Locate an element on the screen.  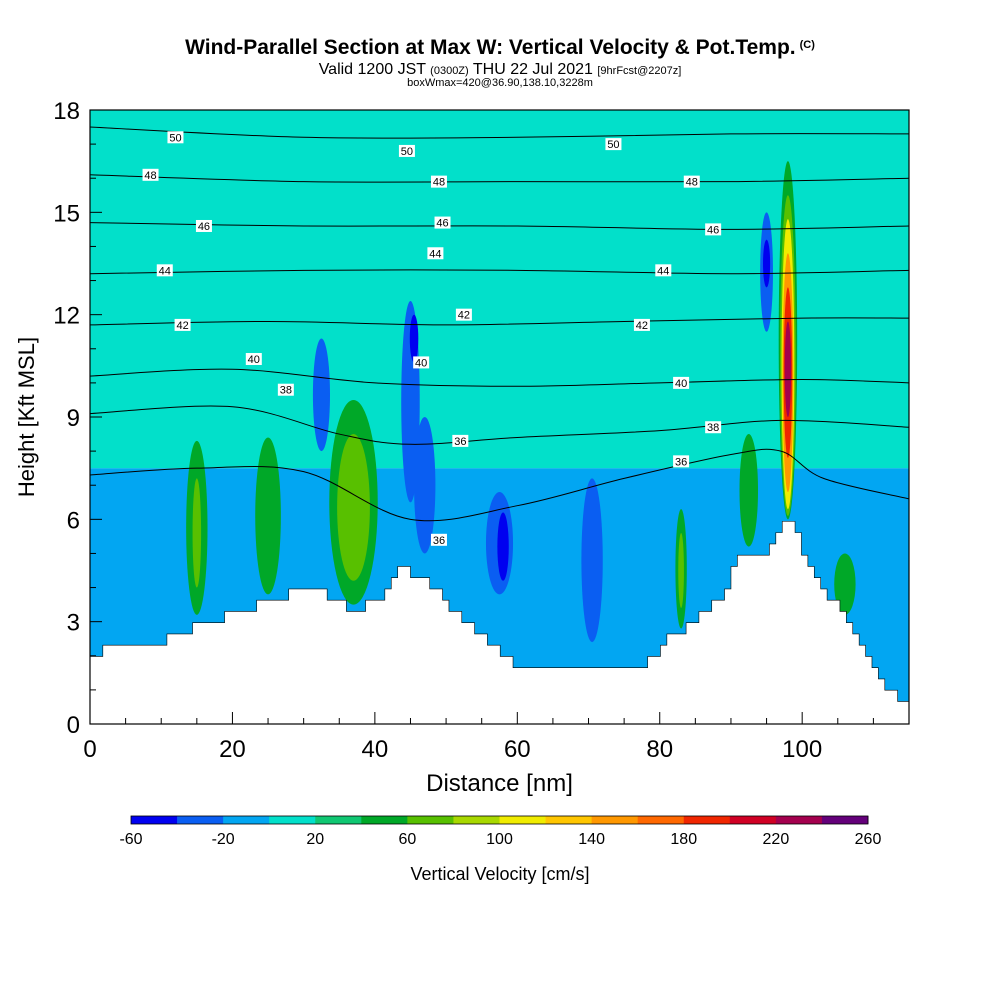
contour-label-0: 50 is located at coordinates (175, 137).